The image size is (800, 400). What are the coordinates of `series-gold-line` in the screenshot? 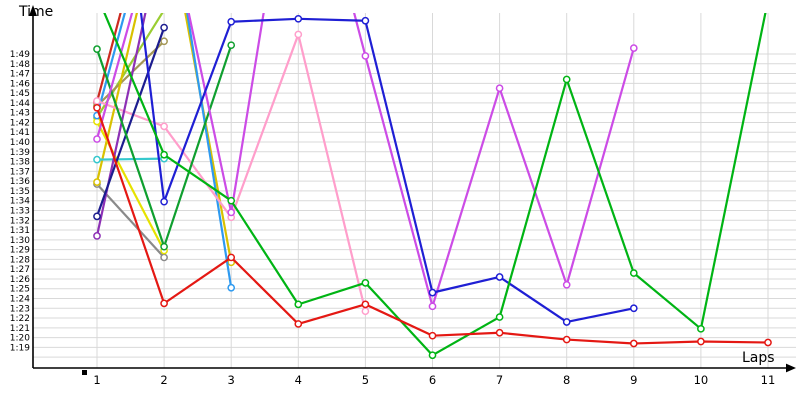 It's located at (164, 138).